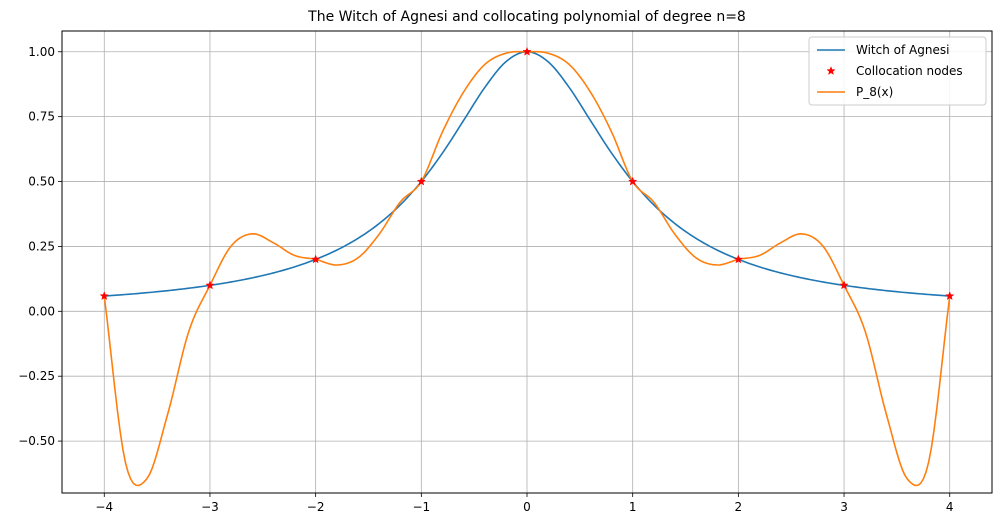  I want to click on legend-marker-collocation-nodes, so click(831, 70).